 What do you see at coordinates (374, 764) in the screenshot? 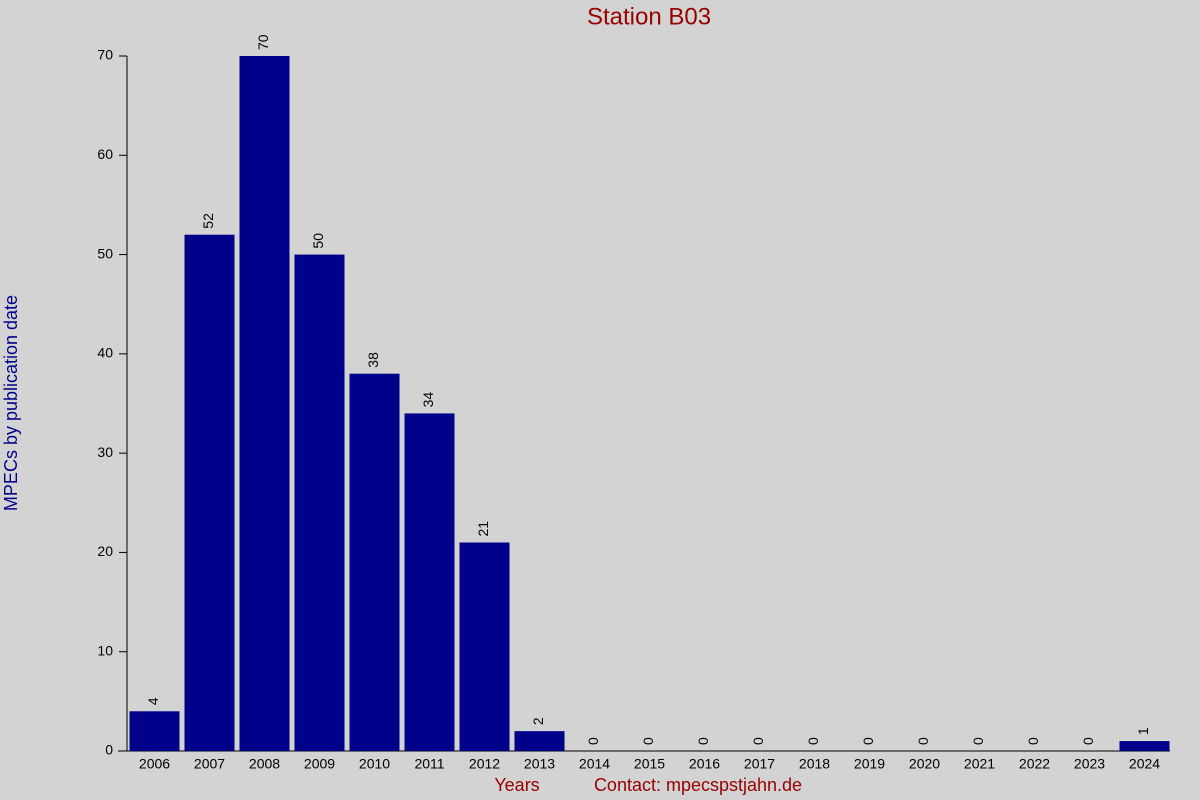
I see `x-tick-label: 2010` at bounding box center [374, 764].